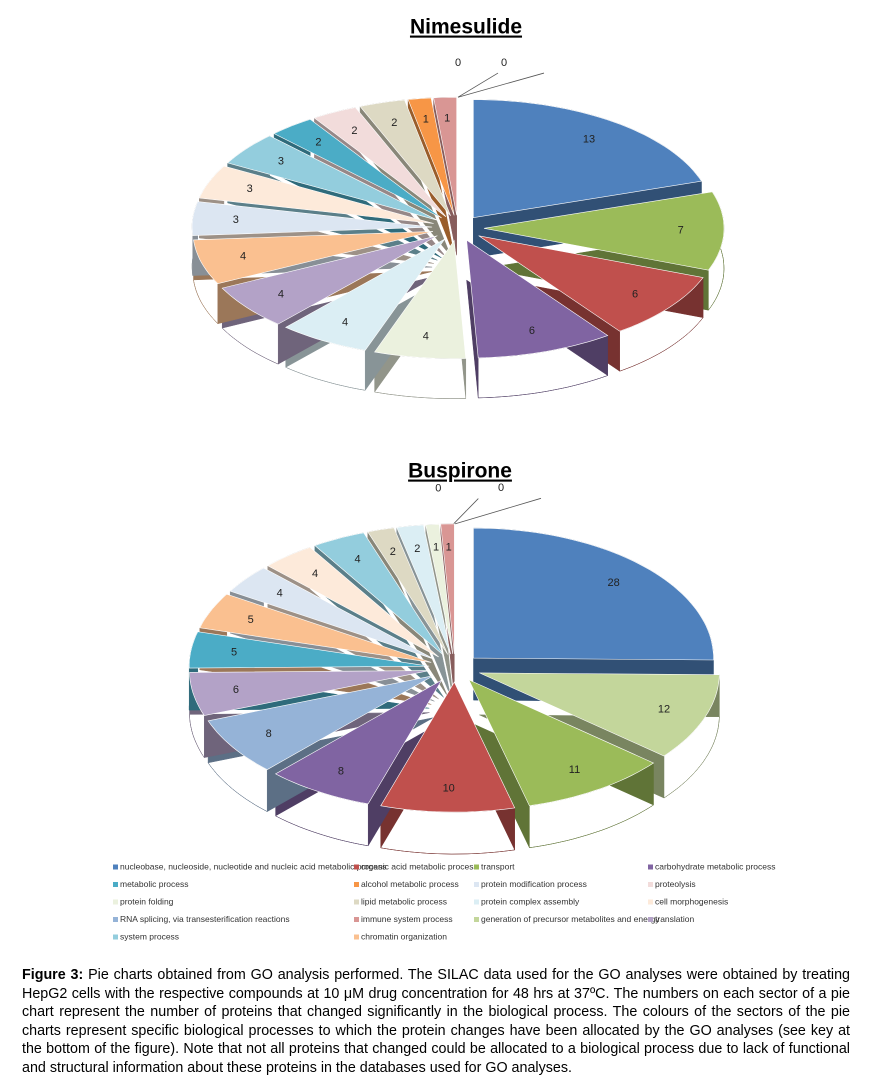  Describe the element at coordinates (466, 27) in the screenshot. I see `chart-title: Nimesulide` at that location.